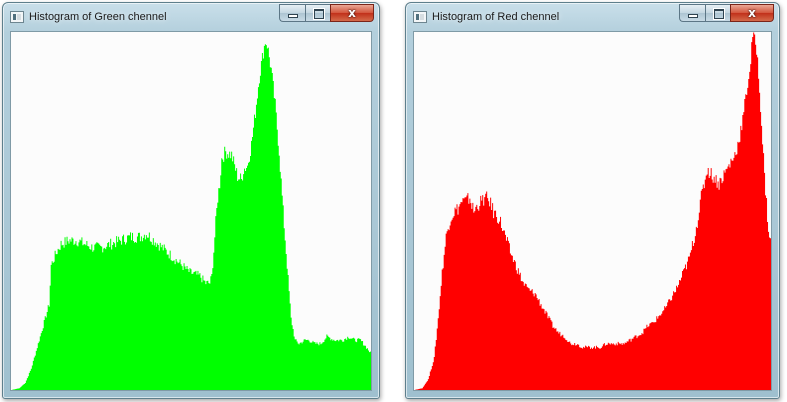  Describe the element at coordinates (592, 17) in the screenshot. I see `red-window-titlebar: Histogram of Red chennel x` at that location.